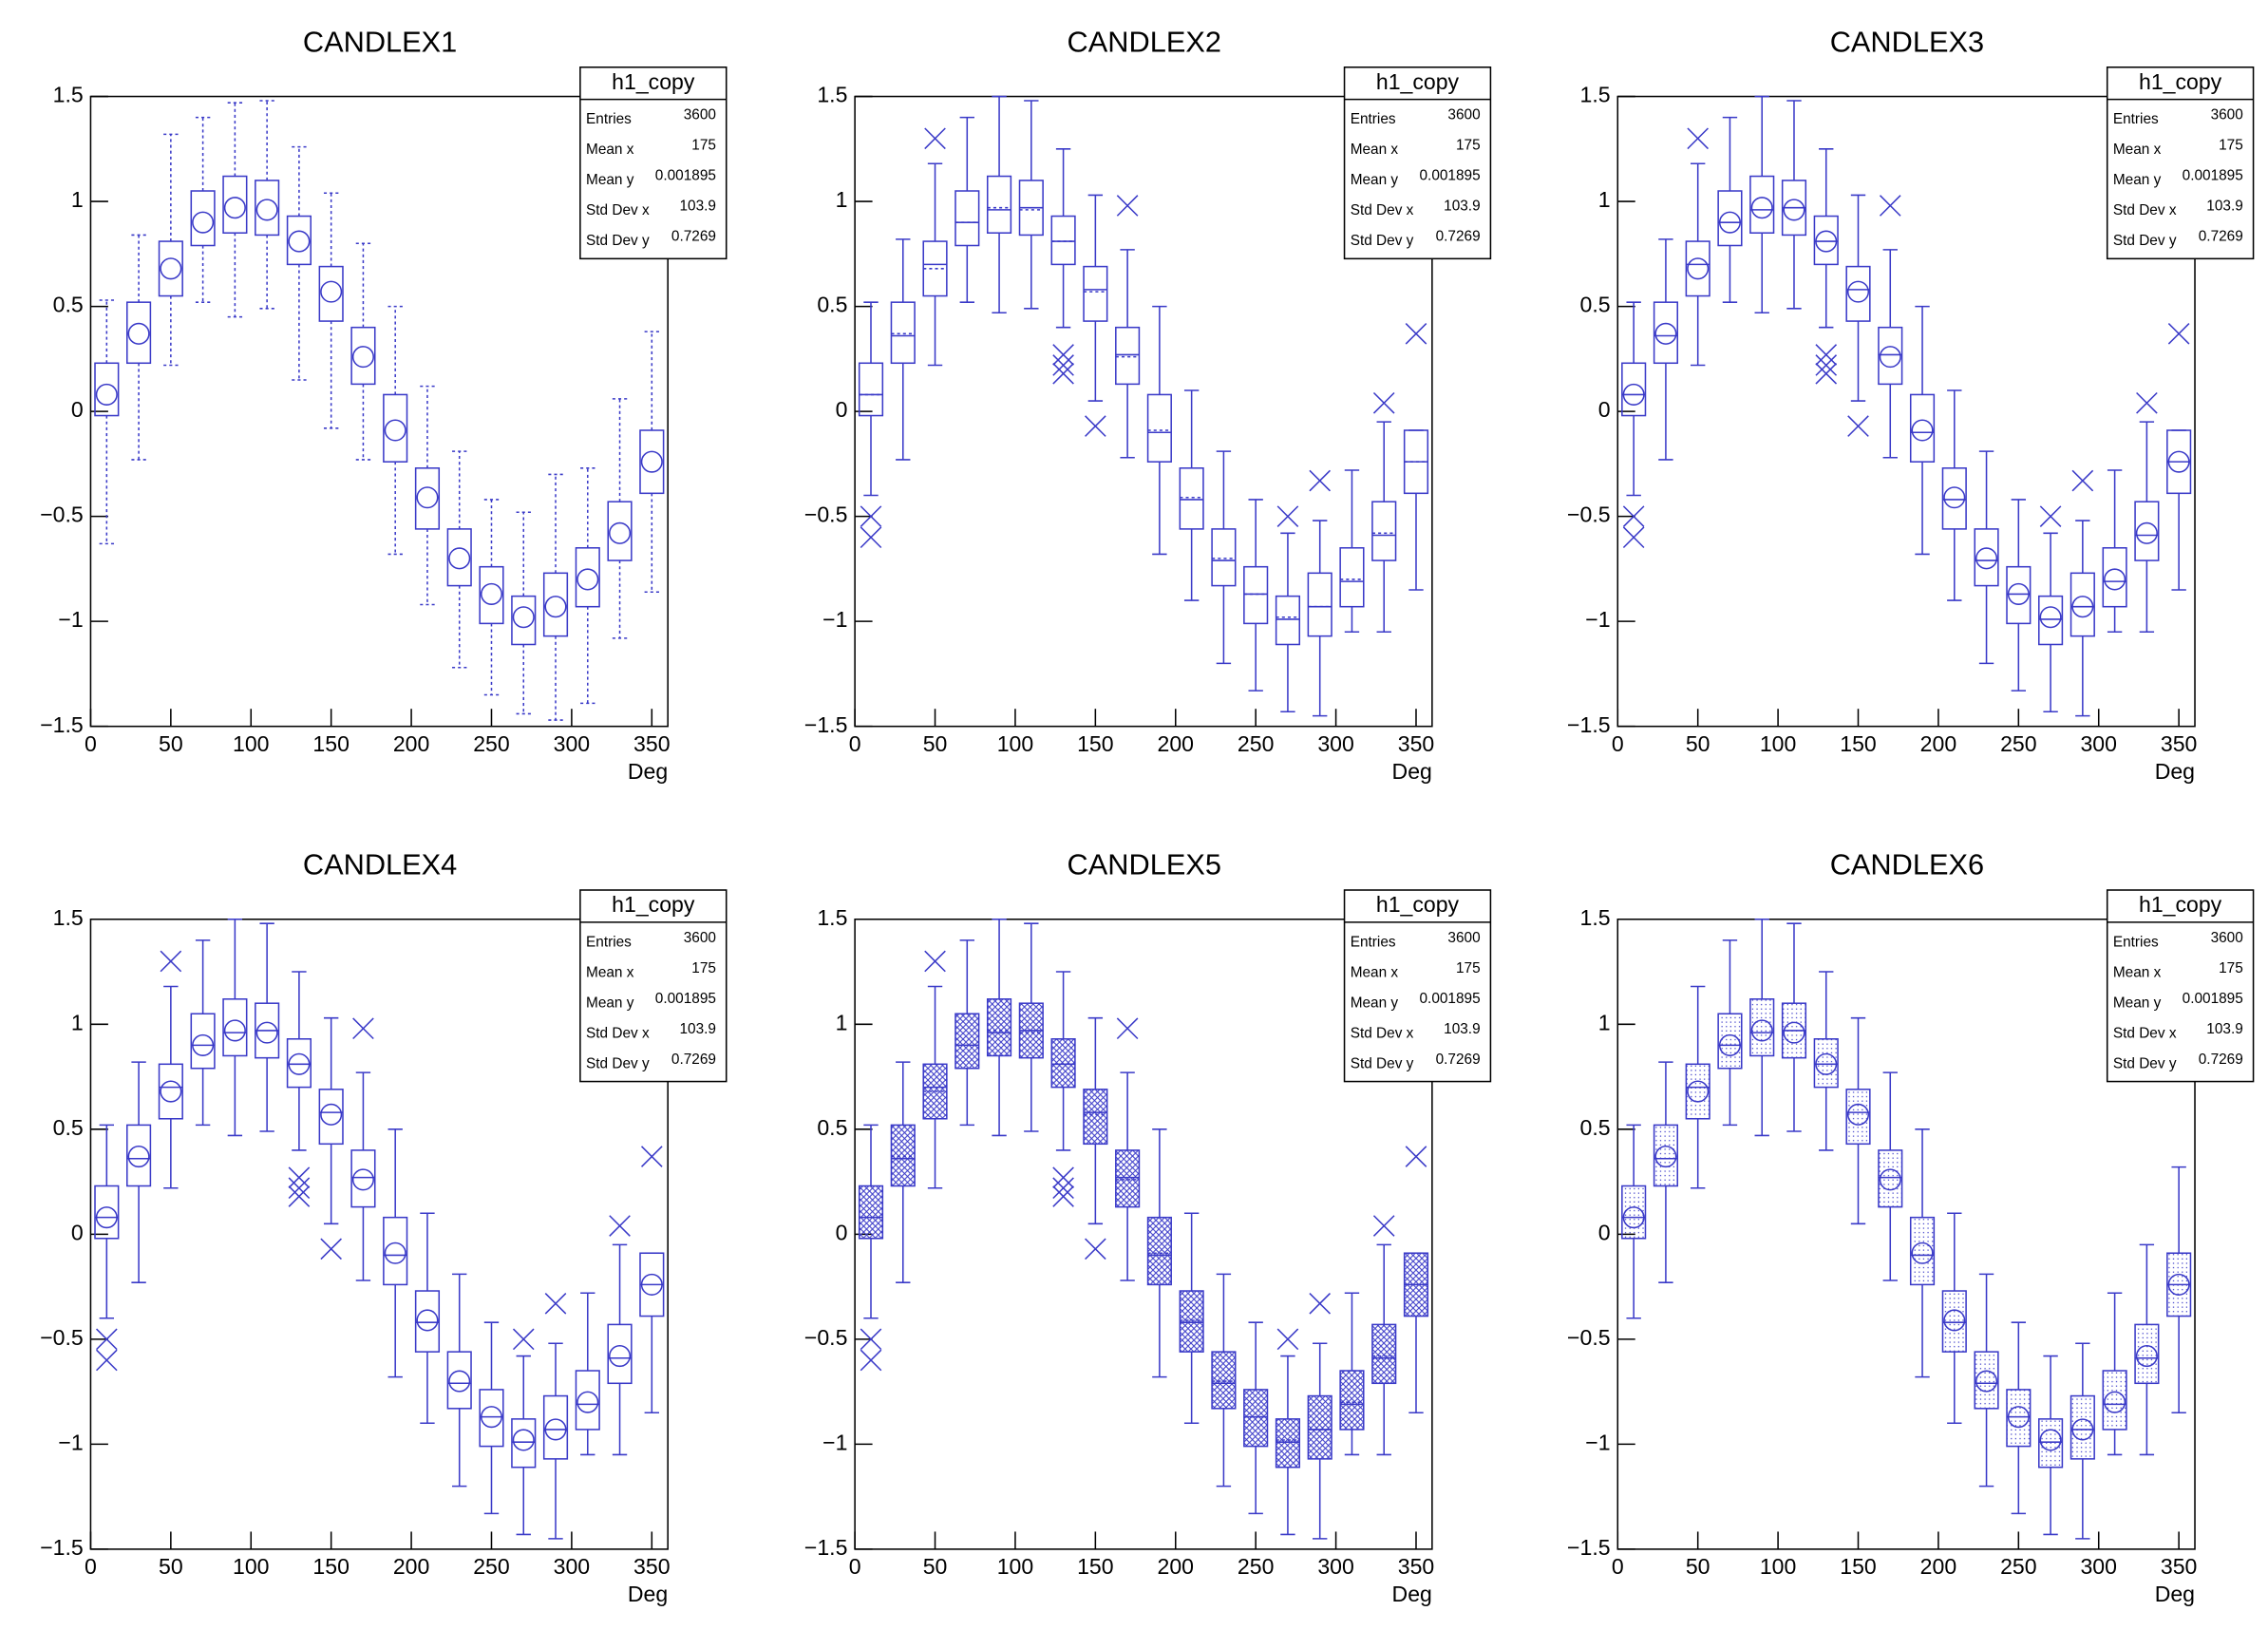  I want to click on x-axis-label: Deg, so click(2175, 771).